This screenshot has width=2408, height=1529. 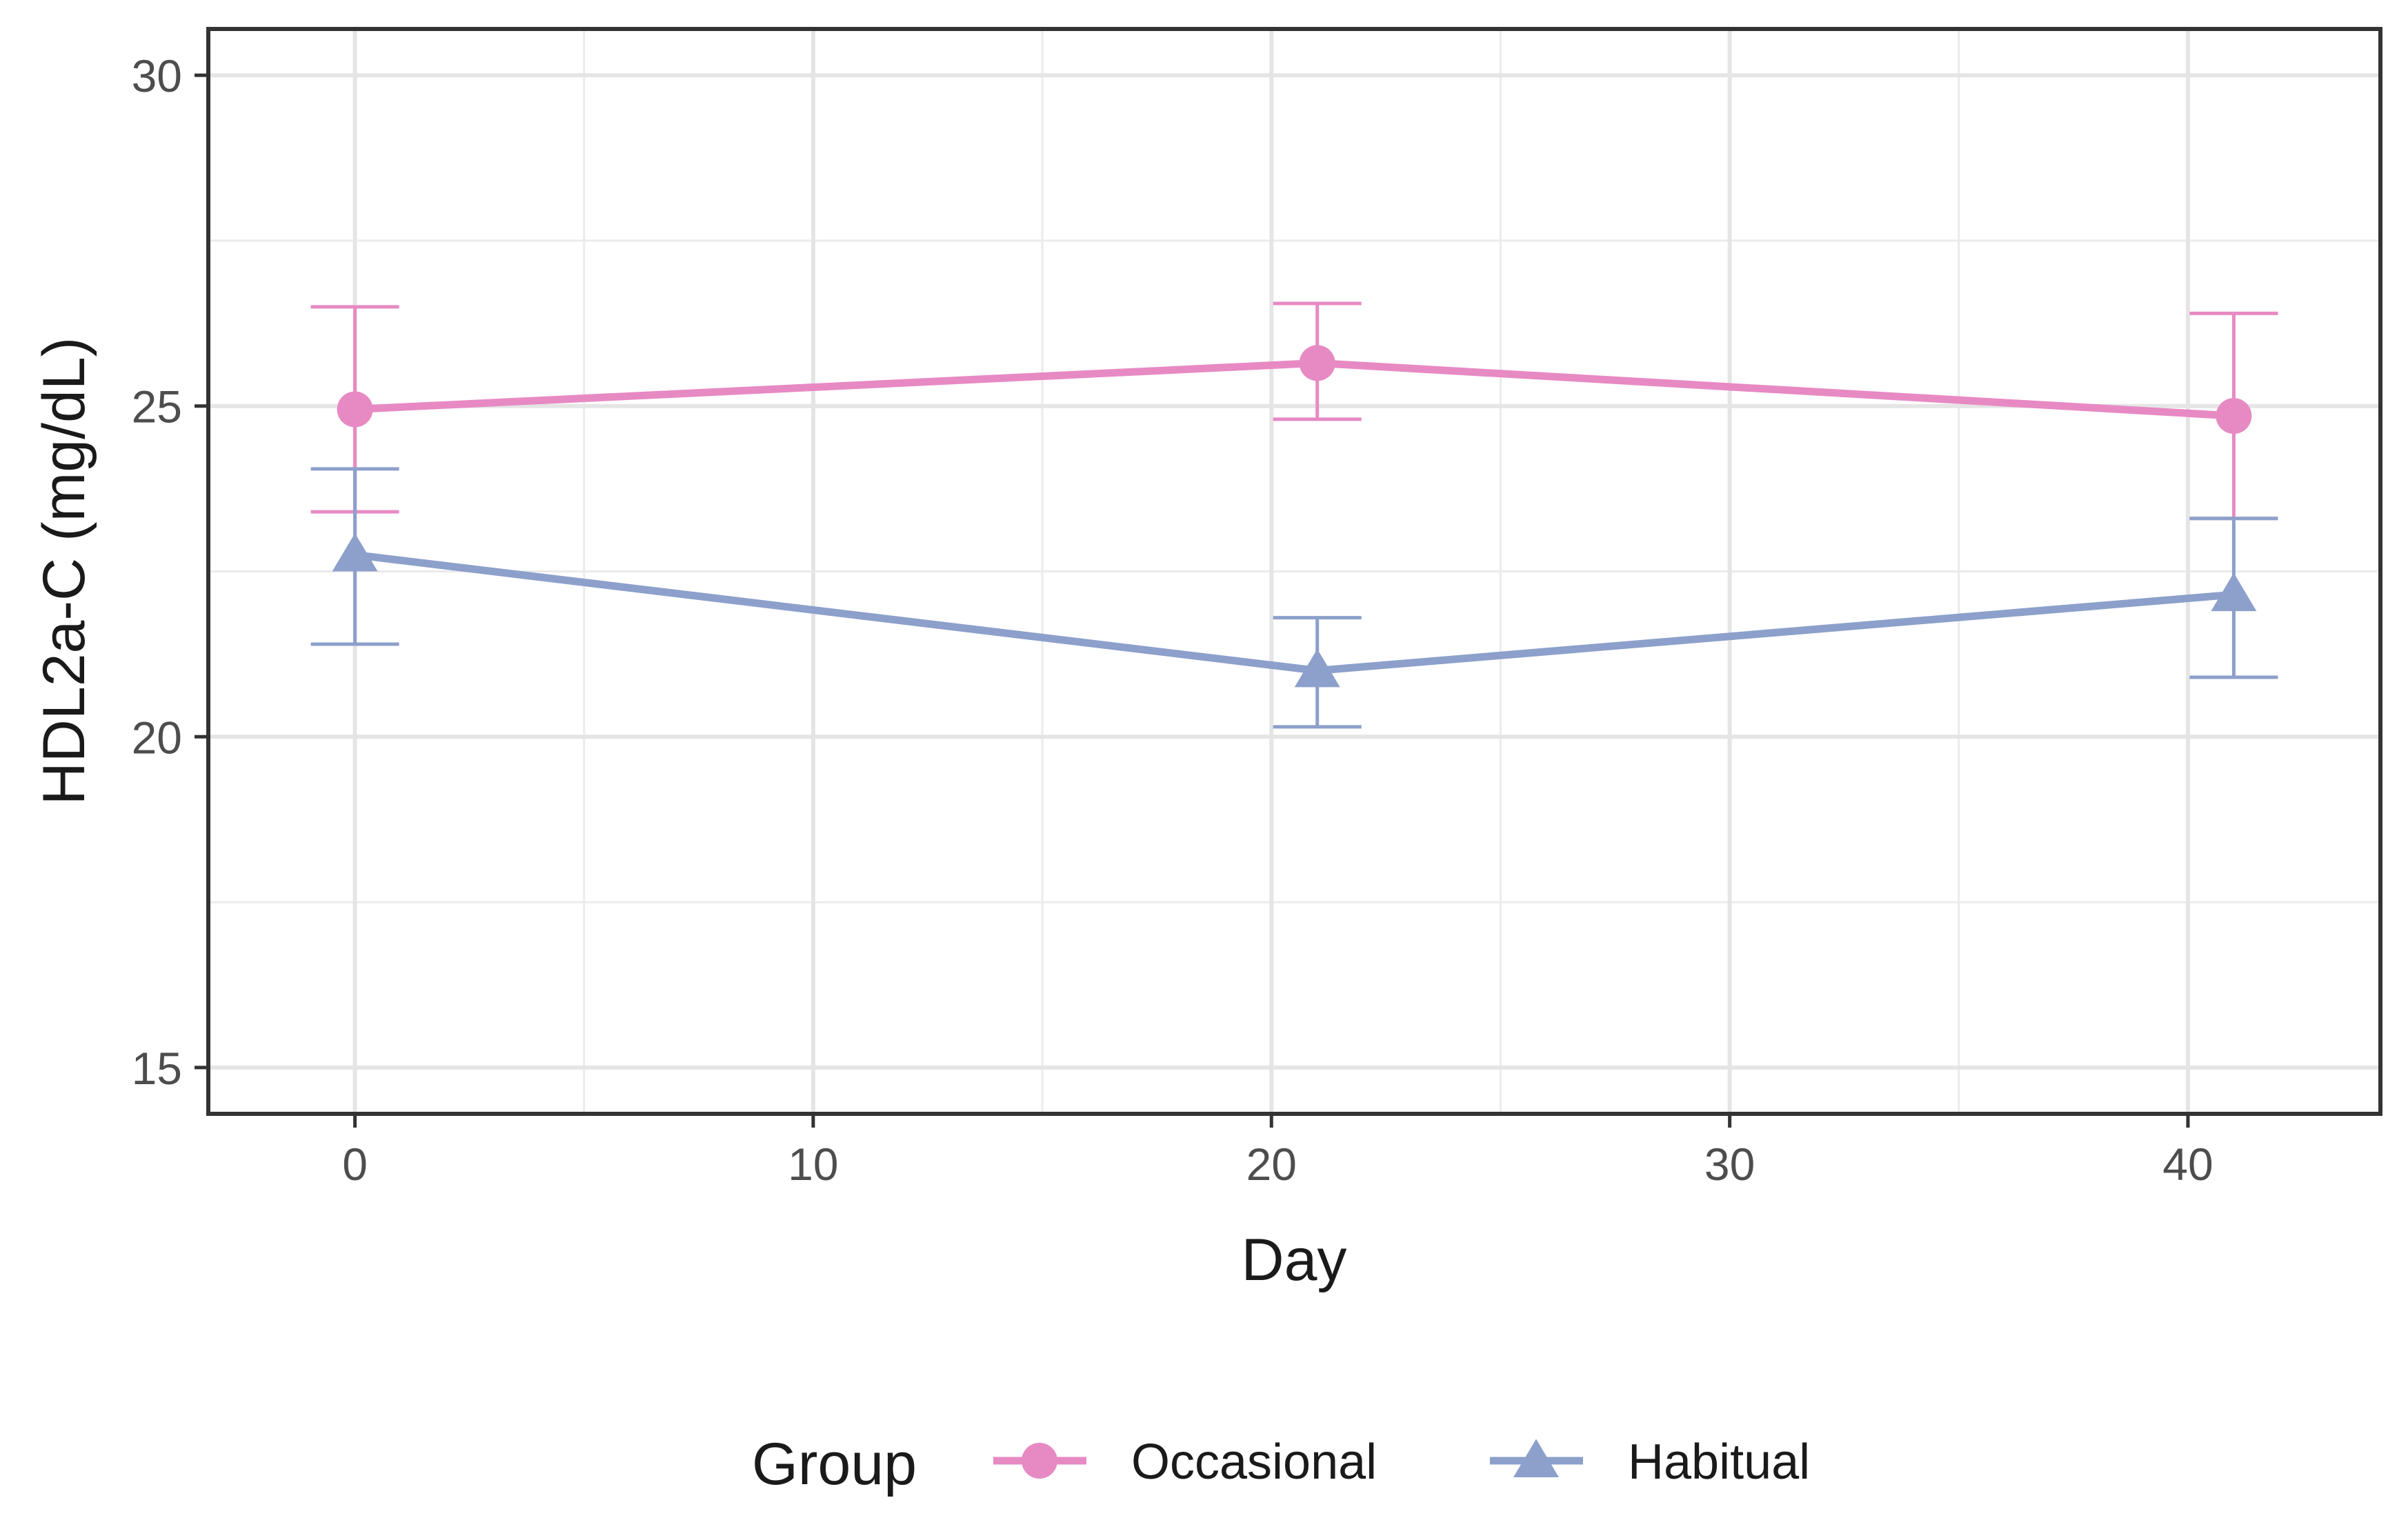 What do you see at coordinates (1272, 1164) in the screenshot?
I see `x-tick-label: 20` at bounding box center [1272, 1164].